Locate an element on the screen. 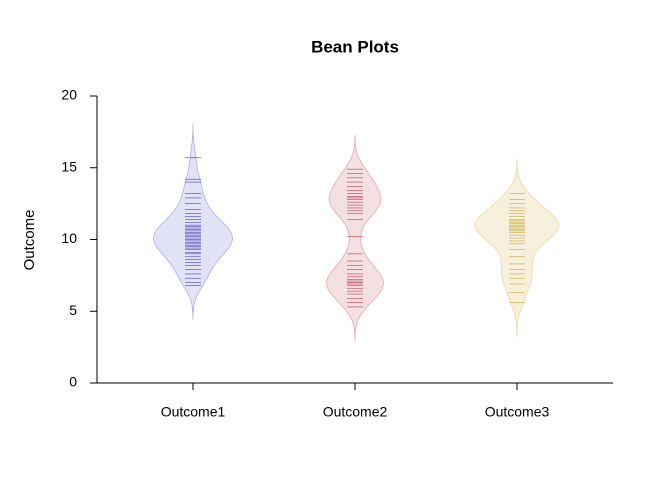 The image size is (672, 480). y-tick-label: 0 is located at coordinates (73, 382).